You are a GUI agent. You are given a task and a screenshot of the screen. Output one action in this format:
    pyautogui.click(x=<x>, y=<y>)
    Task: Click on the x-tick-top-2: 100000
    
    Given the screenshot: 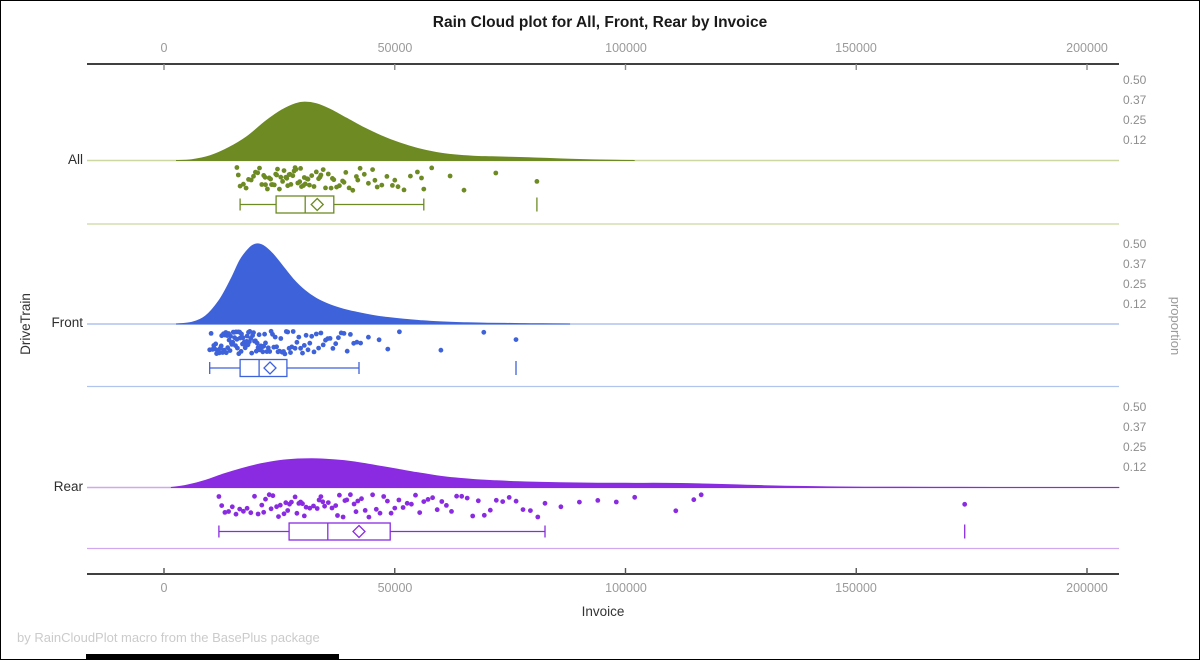 What is the action you would take?
    pyautogui.click(x=626, y=48)
    